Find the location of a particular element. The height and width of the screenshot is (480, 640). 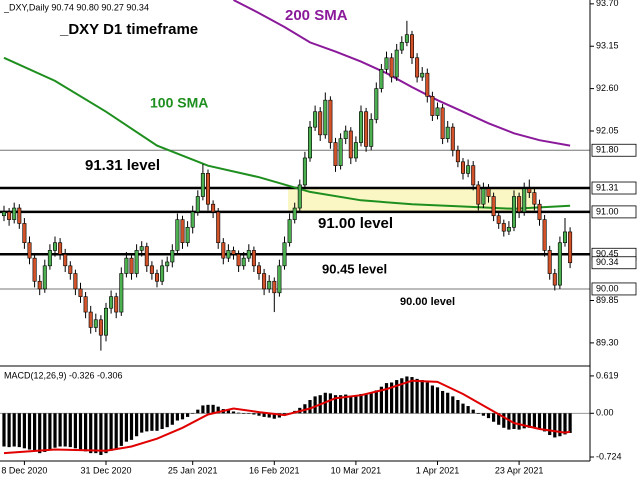

x-tick-label: 31 Dec 2020 is located at coordinates (105, 470).